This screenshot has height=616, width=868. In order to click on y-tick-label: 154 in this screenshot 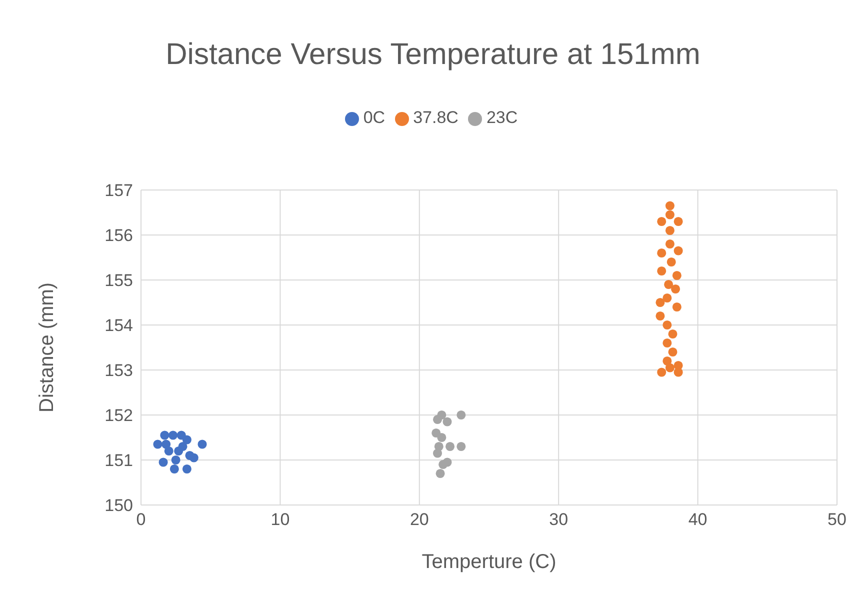, I will do `click(118, 326)`.